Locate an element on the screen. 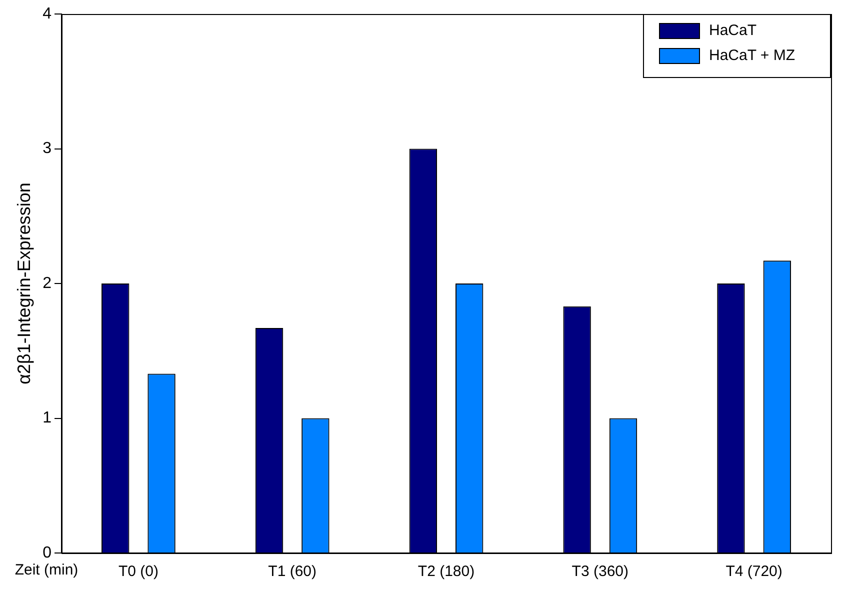 The height and width of the screenshot is (601, 844). y-tick-label: 4 is located at coordinates (47, 13).